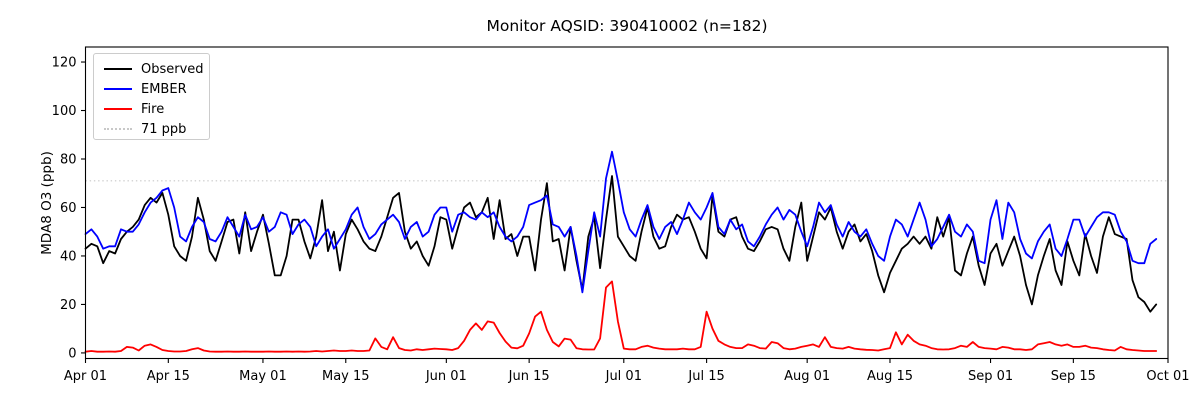 Image resolution: width=1200 pixels, height=400 pixels. Describe the element at coordinates (118, 129) in the screenshot. I see `threshold-line-swatch` at that location.